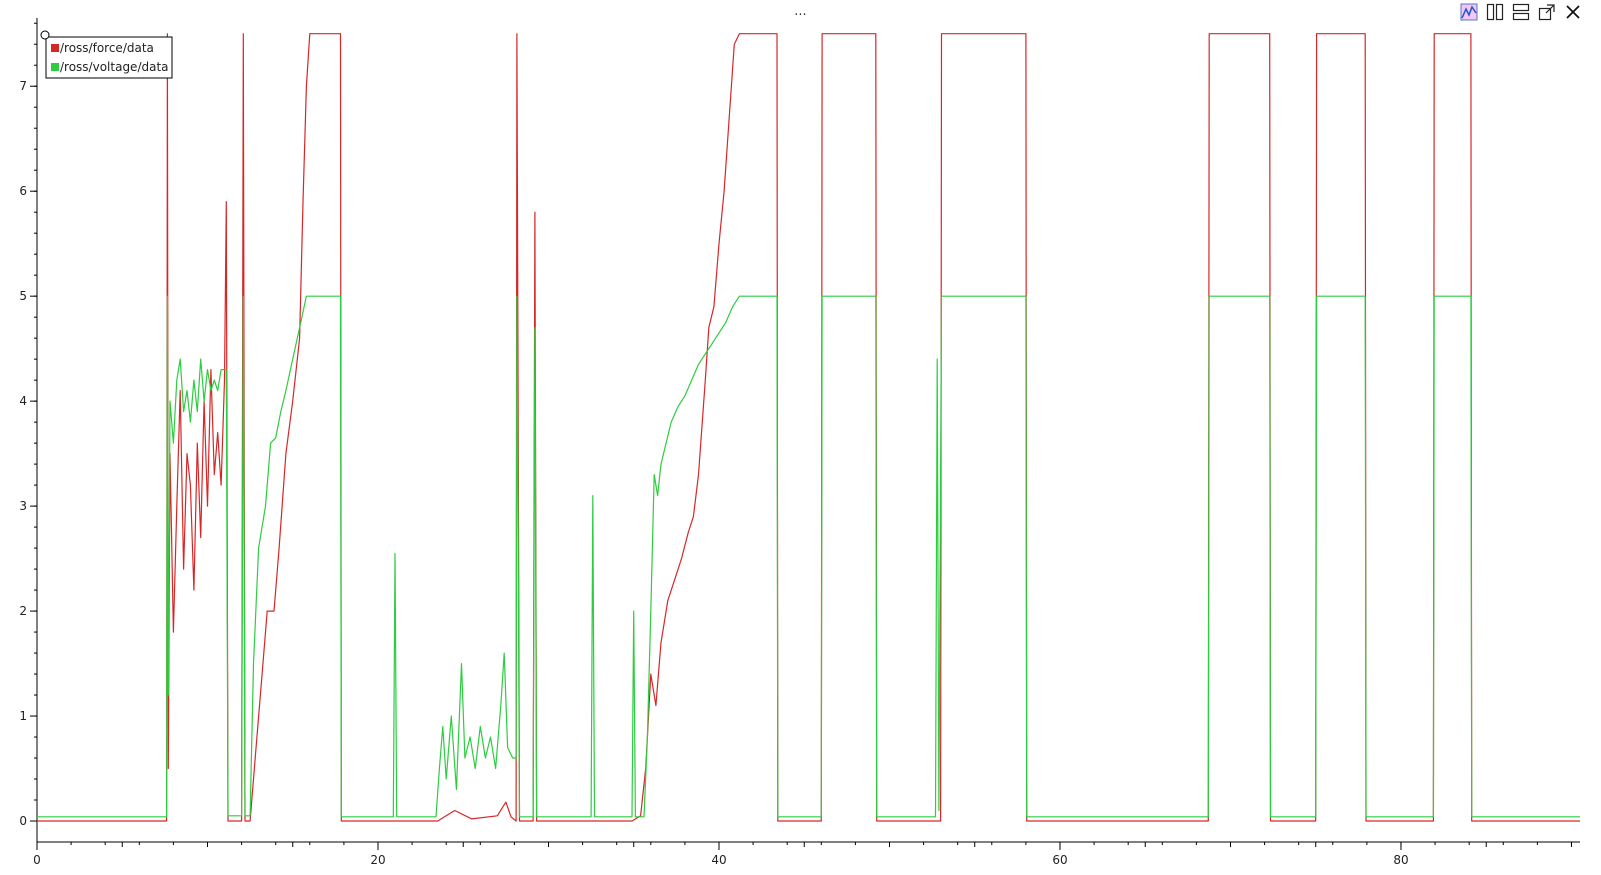 The width and height of the screenshot is (1601, 875). What do you see at coordinates (23, 611) in the screenshot?
I see `y-tick-label: 2` at bounding box center [23, 611].